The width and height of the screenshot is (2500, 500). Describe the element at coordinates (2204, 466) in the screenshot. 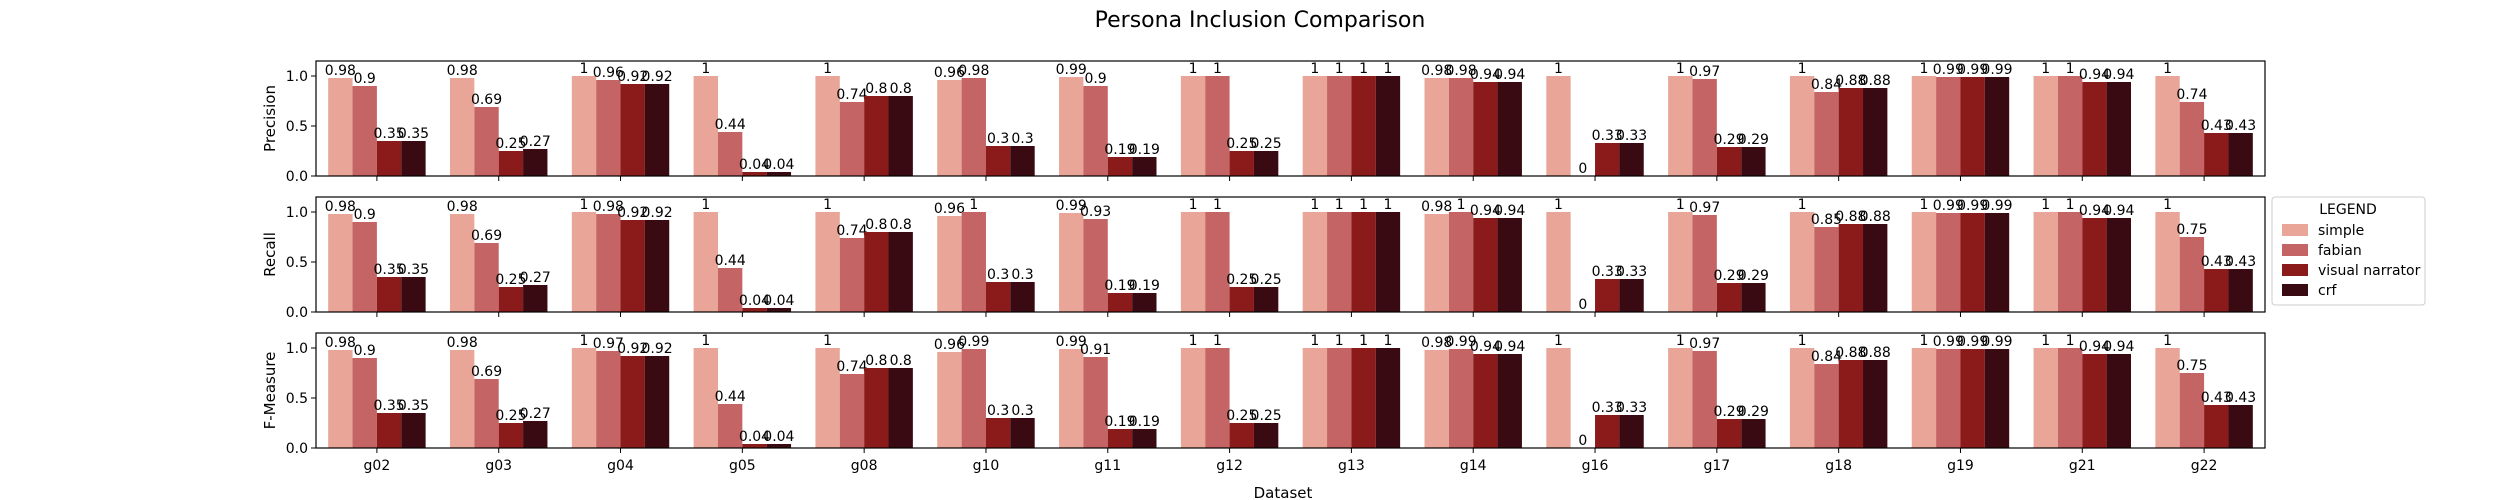

I see `x-tick-label: g22` at that location.